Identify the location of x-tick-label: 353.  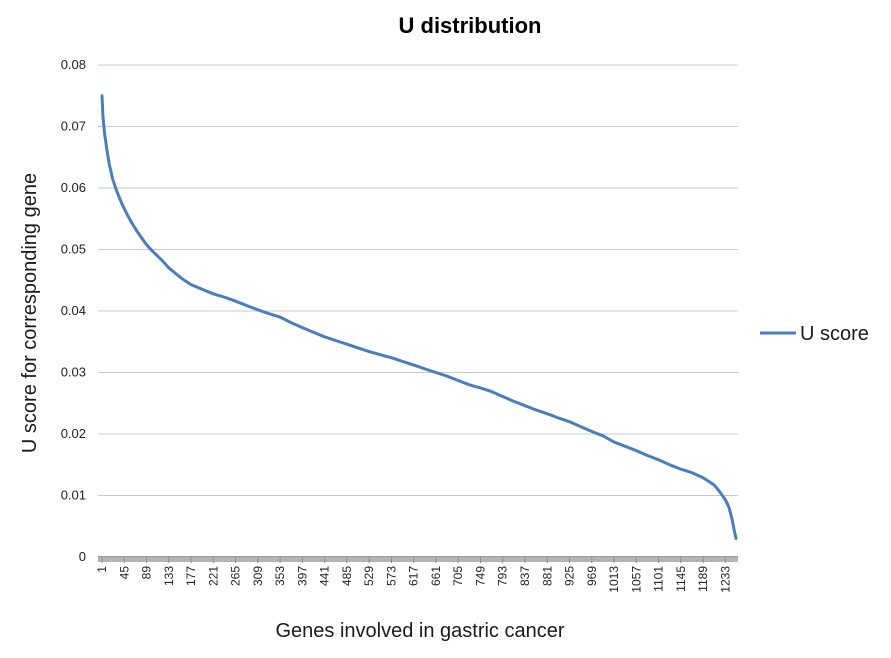
(280, 576).